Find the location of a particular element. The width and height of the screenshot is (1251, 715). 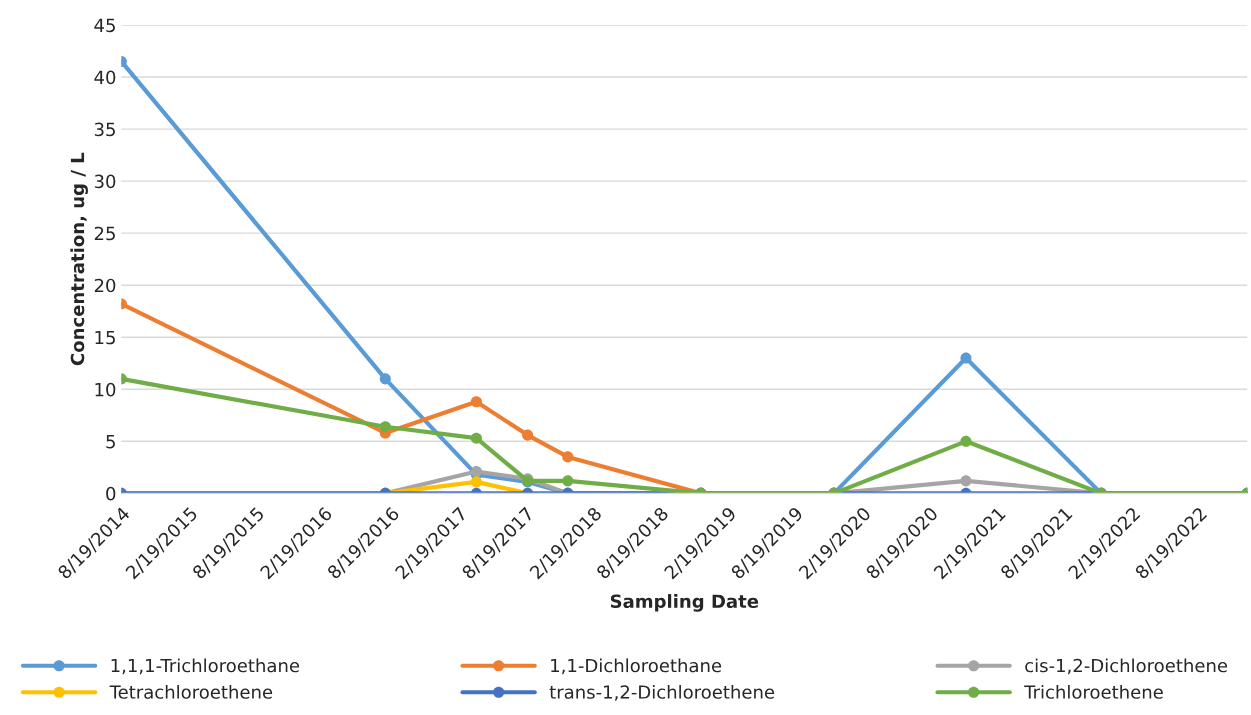

y-tick-label: 15 is located at coordinates (105, 337).